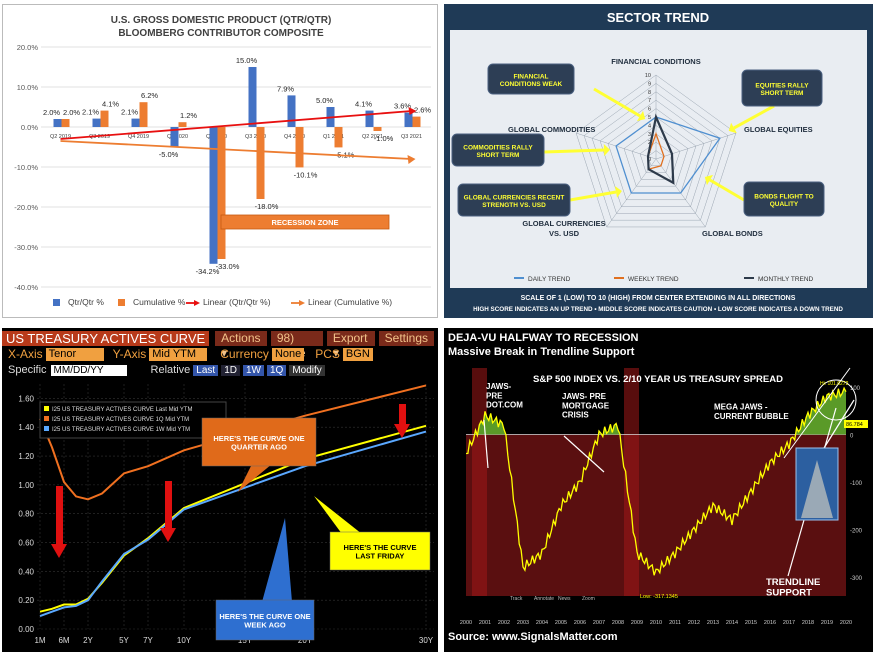 The width and height of the screenshot is (875, 654). Describe the element at coordinates (350, 345) in the screenshot. I see `export-menu: Export ▾` at that location.